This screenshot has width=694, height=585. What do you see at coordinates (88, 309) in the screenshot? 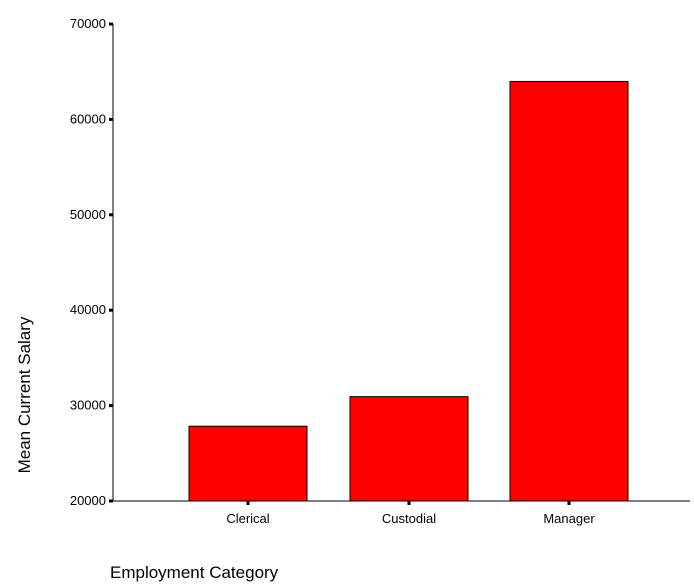
I see `y-tick-label: 40000` at bounding box center [88, 309].